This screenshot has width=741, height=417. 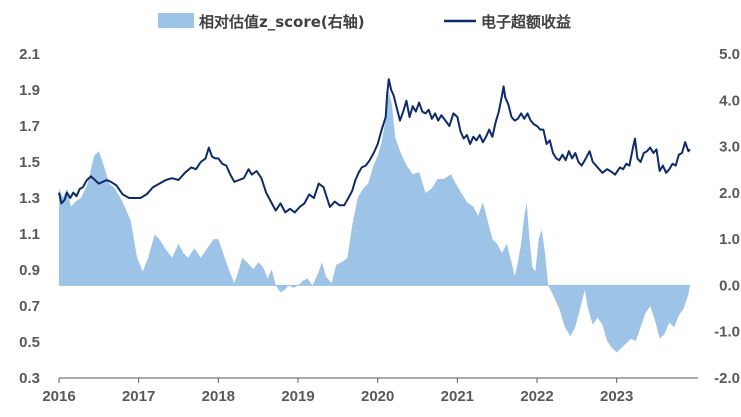 What do you see at coordinates (29, 306) in the screenshot?
I see `y-left-tick-label: 0.7` at bounding box center [29, 306].